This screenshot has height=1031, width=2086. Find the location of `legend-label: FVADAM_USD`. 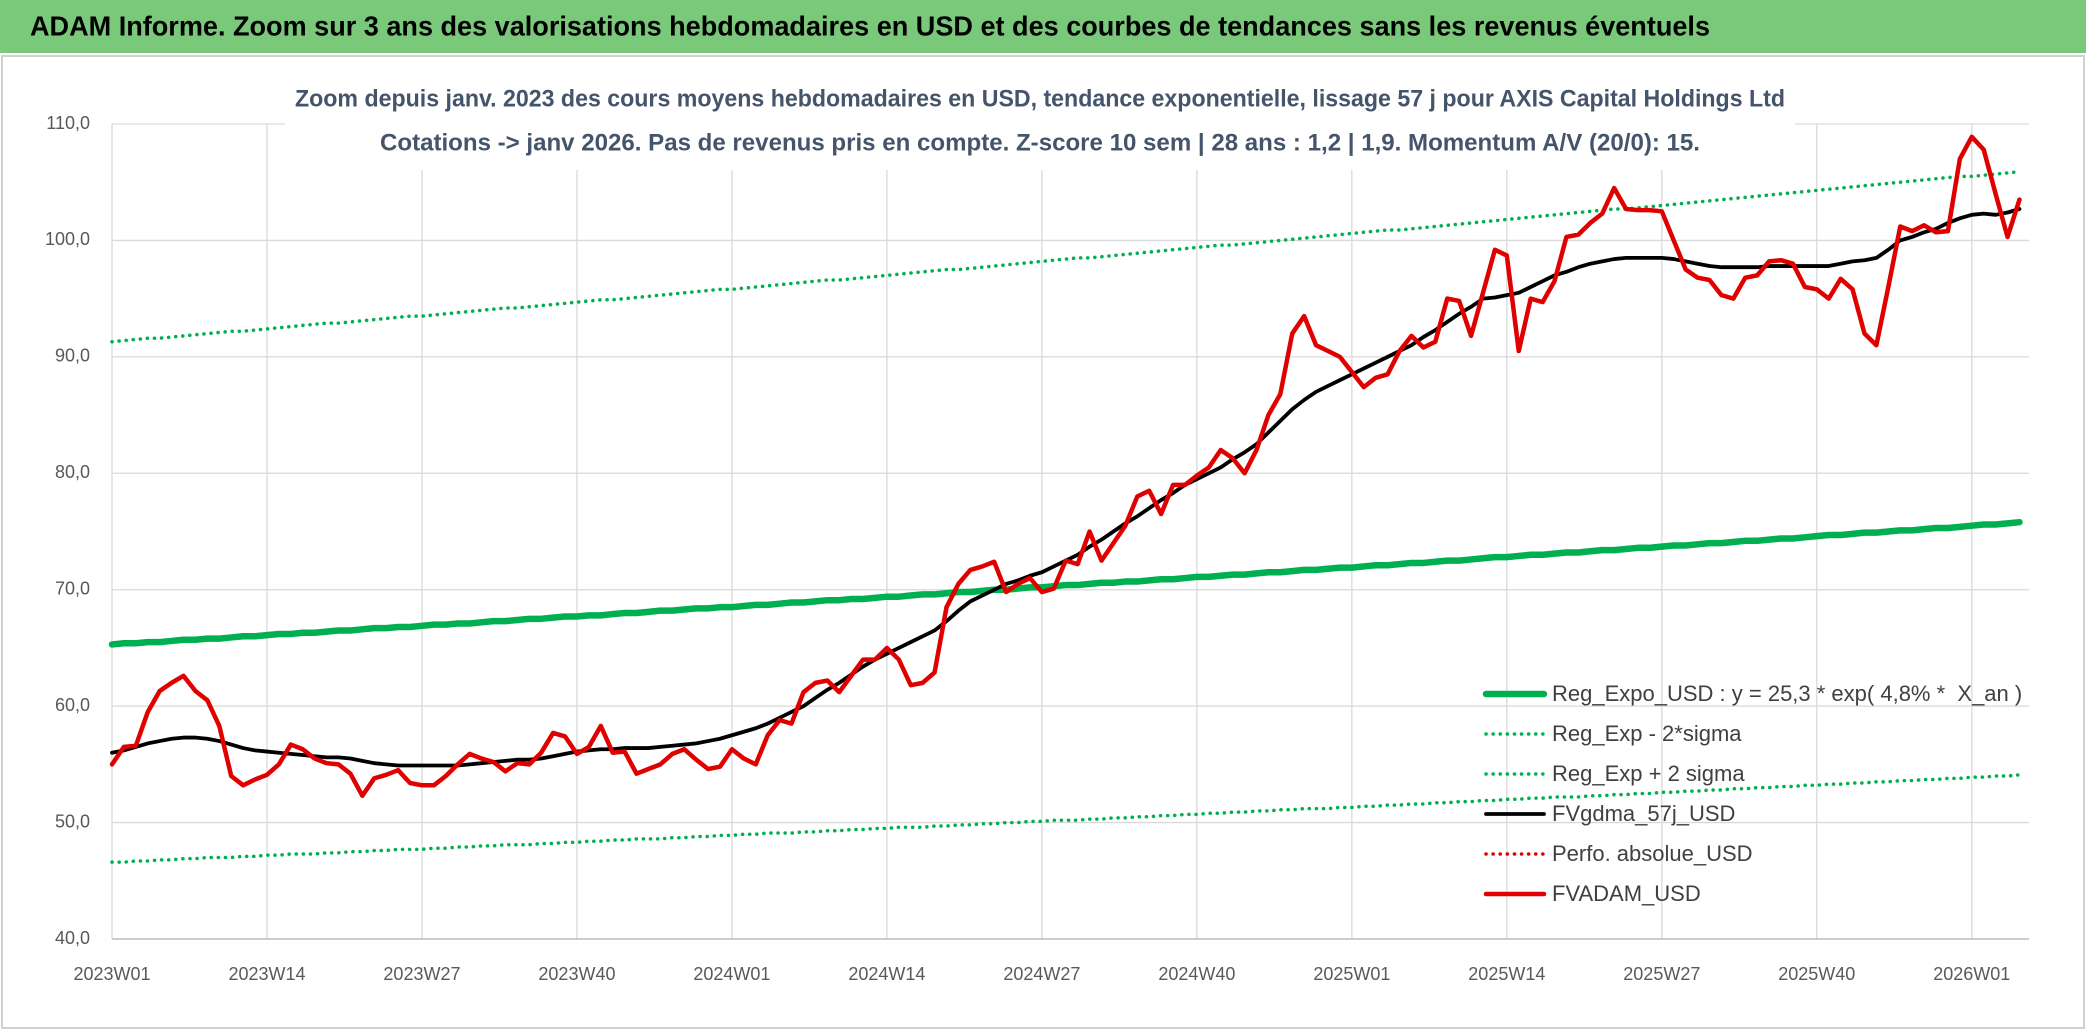

legend-label: FVADAM_USD is located at coordinates (1626, 893).